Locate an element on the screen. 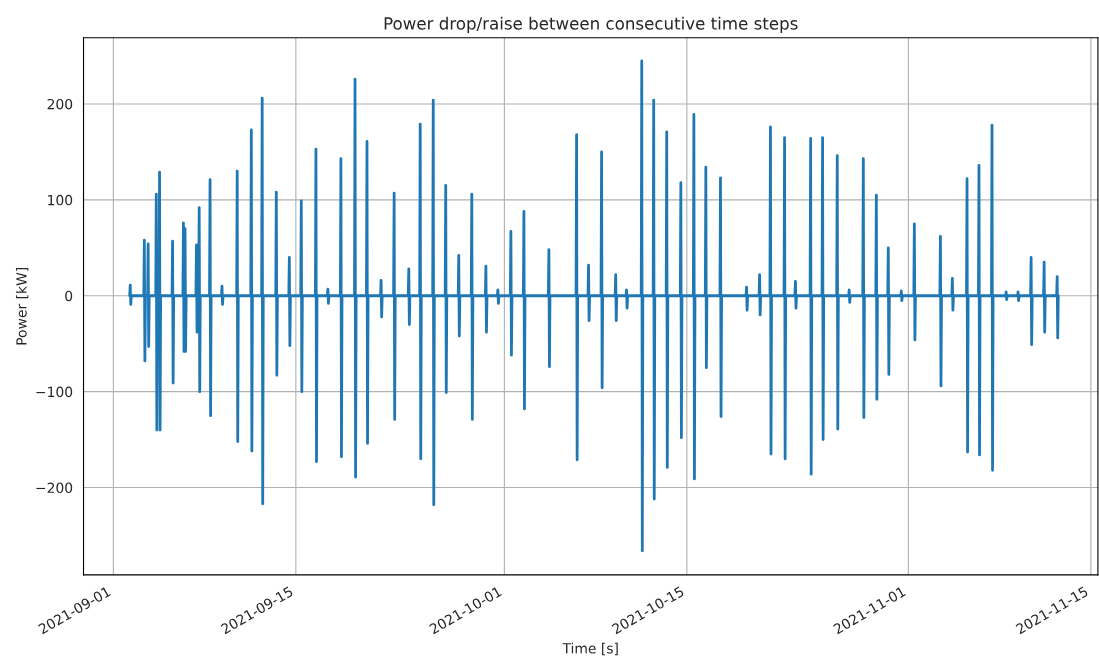 The image size is (1099, 663). y-tick-label: −100 is located at coordinates (54, 392).